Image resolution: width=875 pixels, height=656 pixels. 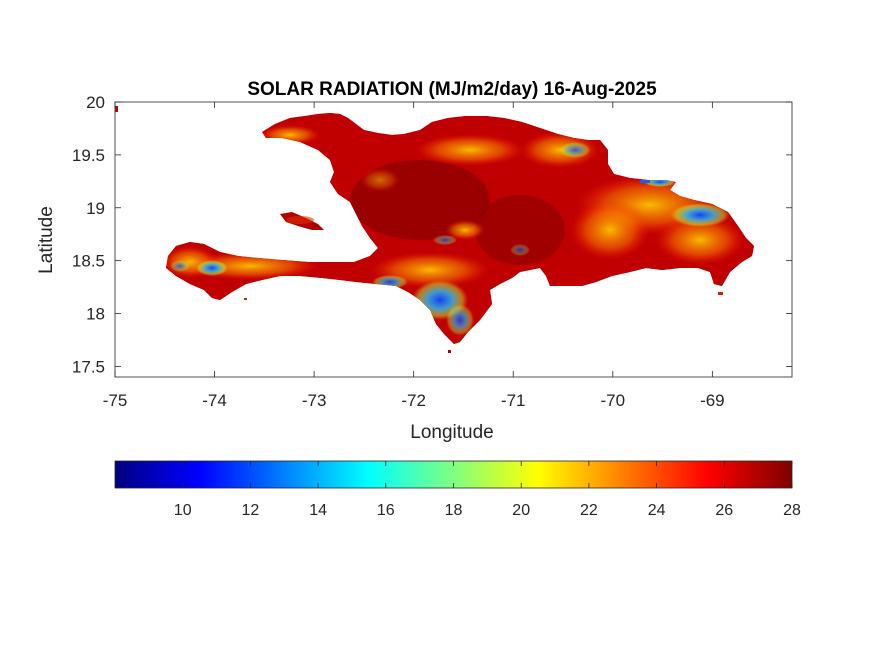 I want to click on x-tick-label: -73, so click(x=314, y=400).